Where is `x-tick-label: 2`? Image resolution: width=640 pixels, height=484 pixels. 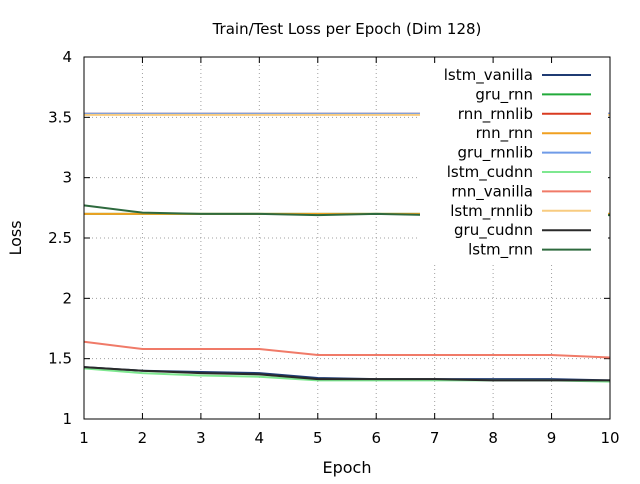 x-tick-label: 2 is located at coordinates (143, 438).